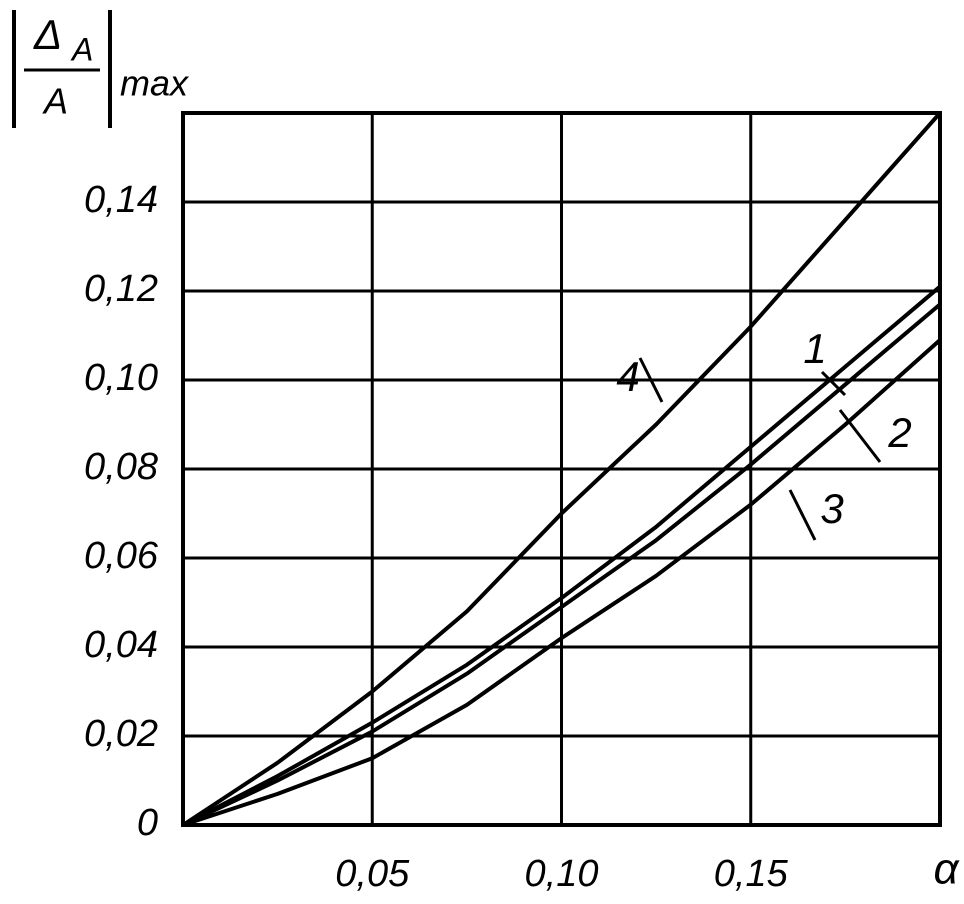 This screenshot has width=964, height=904. What do you see at coordinates (814, 348) in the screenshot?
I see `series-label: 1` at bounding box center [814, 348].